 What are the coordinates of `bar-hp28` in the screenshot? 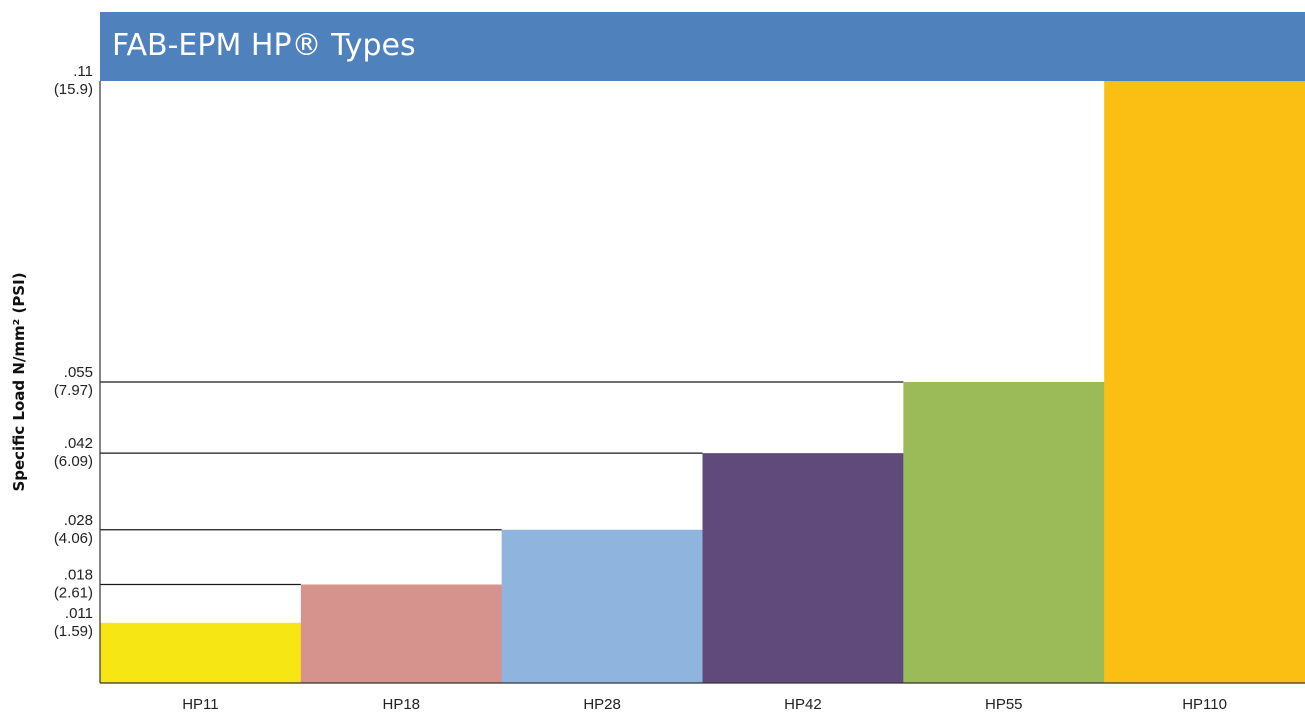 It's located at (602, 606).